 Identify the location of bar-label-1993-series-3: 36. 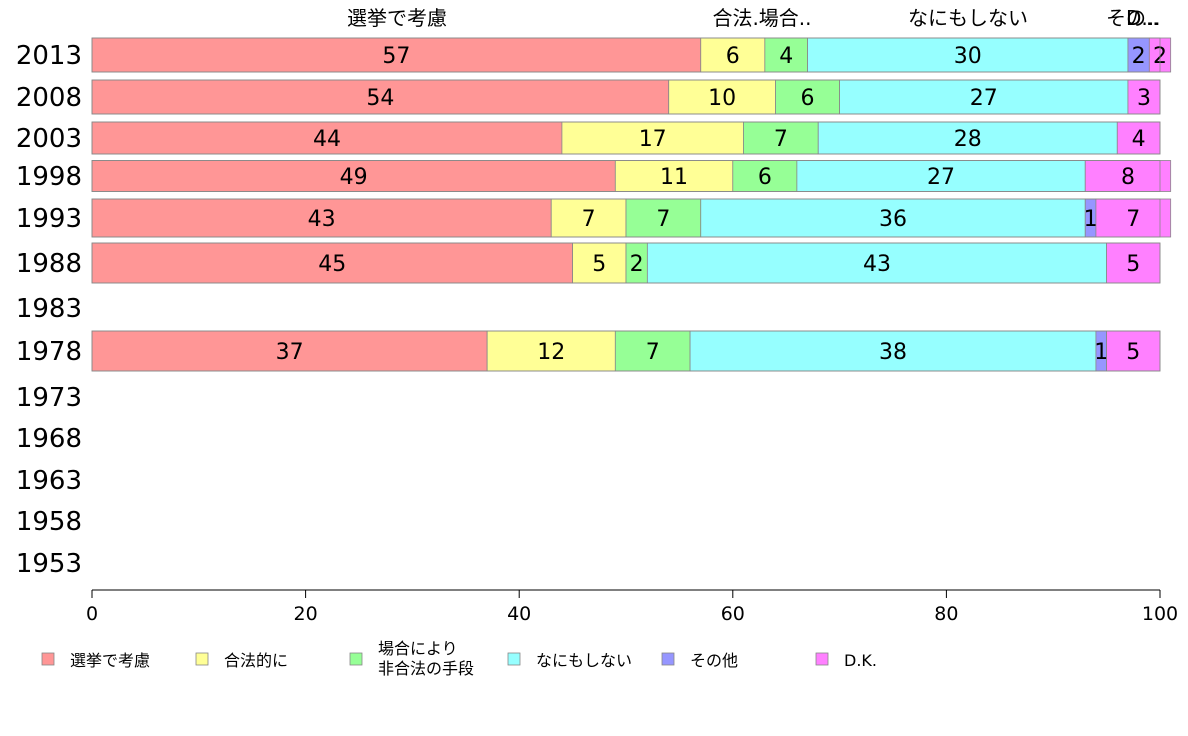
(893, 219).